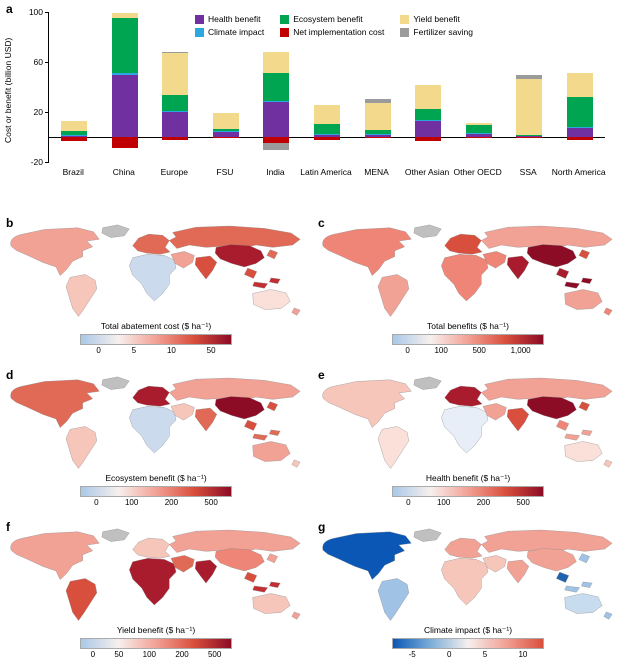 This screenshot has height=672, width=624. Describe the element at coordinates (443, 502) in the screenshot. I see `colorbar-tick-label: 100` at that location.